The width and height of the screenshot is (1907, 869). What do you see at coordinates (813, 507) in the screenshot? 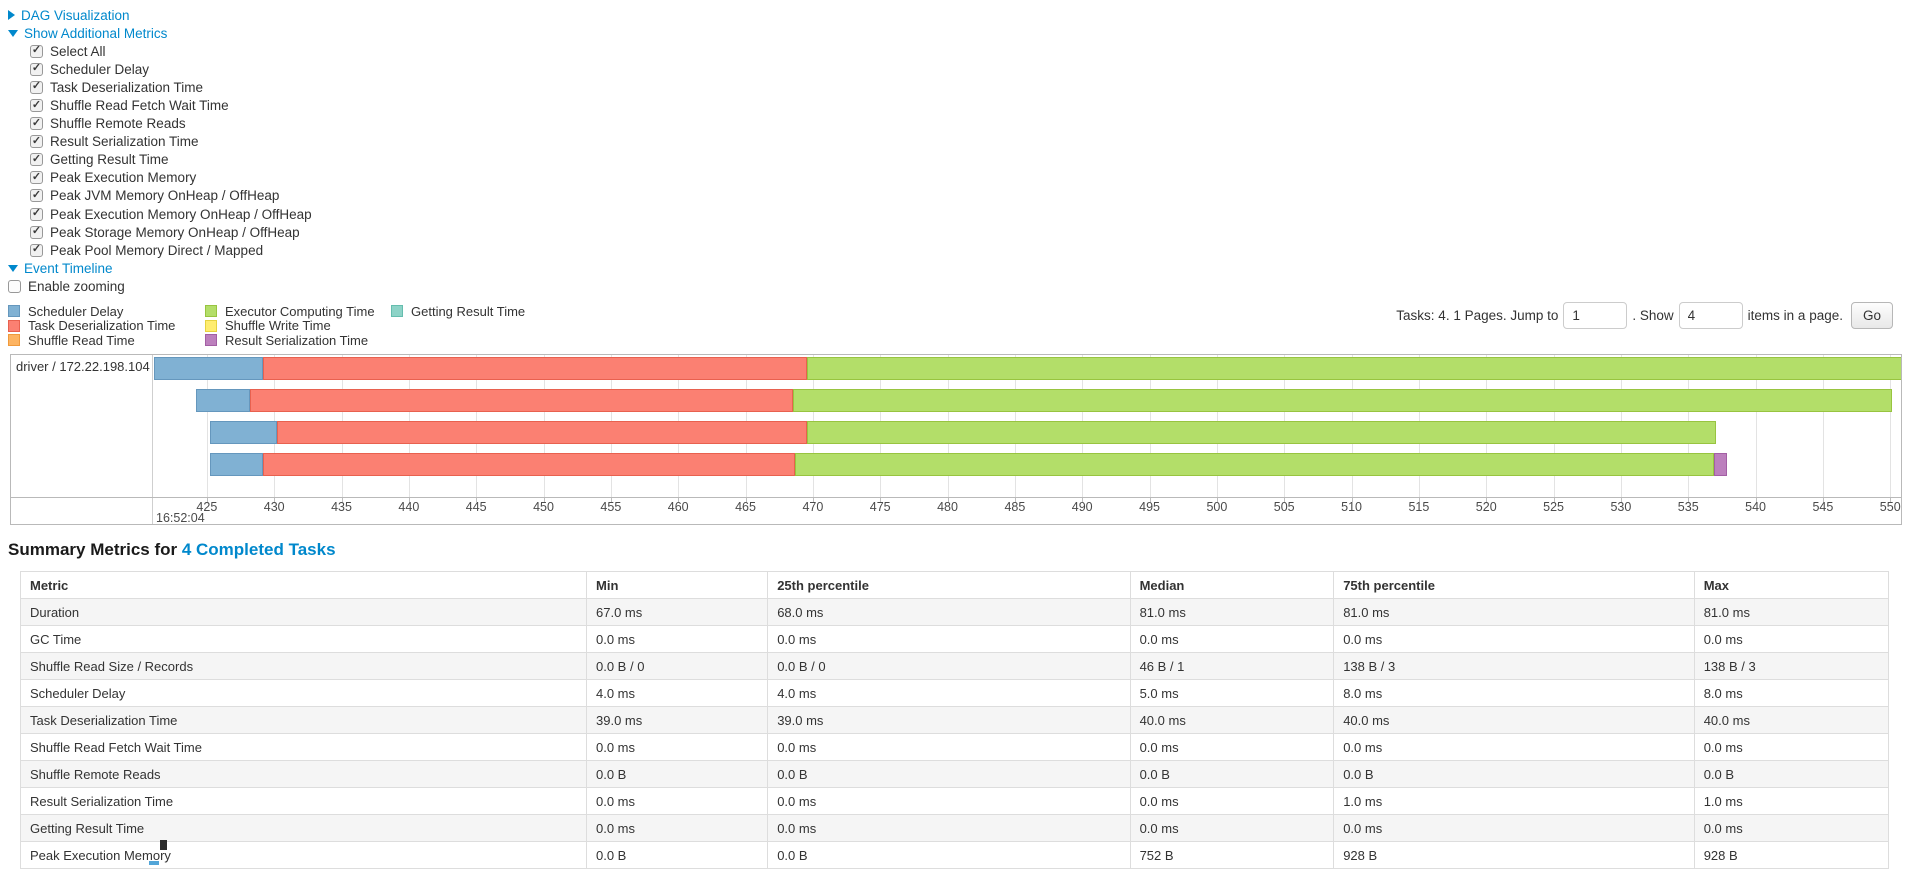
I see `tick-label: 470` at bounding box center [813, 507].